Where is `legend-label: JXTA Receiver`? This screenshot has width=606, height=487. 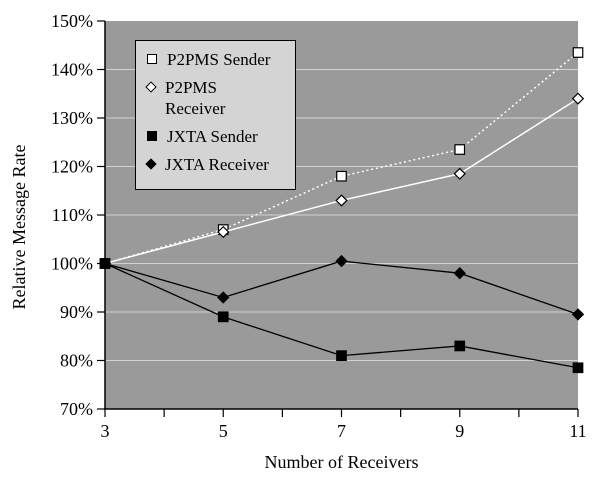 legend-label: JXTA Receiver is located at coordinates (217, 164).